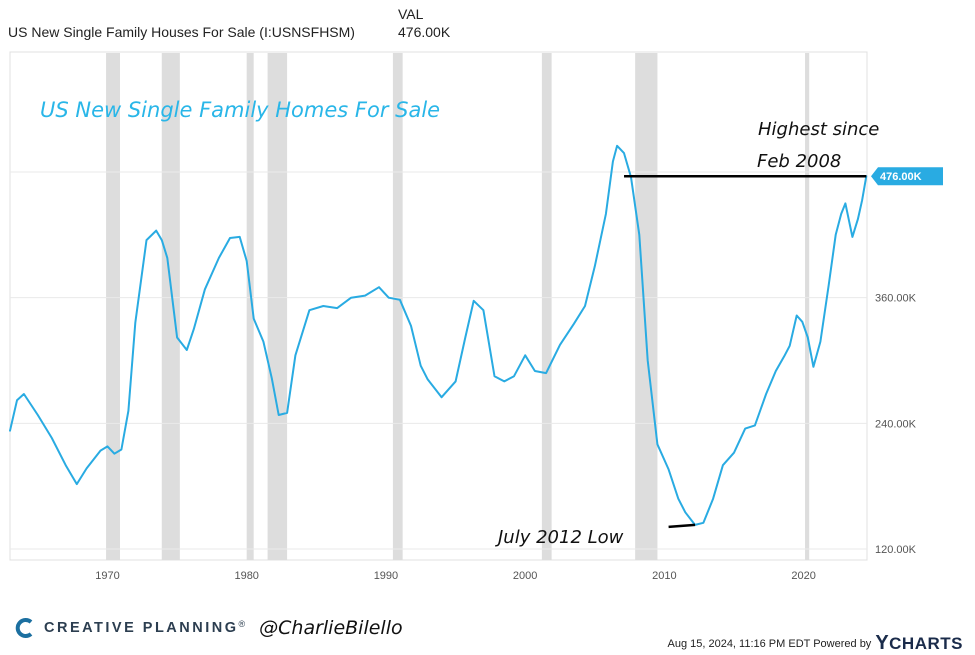  Describe the element at coordinates (141, 628) in the screenshot. I see `brand-name: CREATIVE PLANNING` at that location.